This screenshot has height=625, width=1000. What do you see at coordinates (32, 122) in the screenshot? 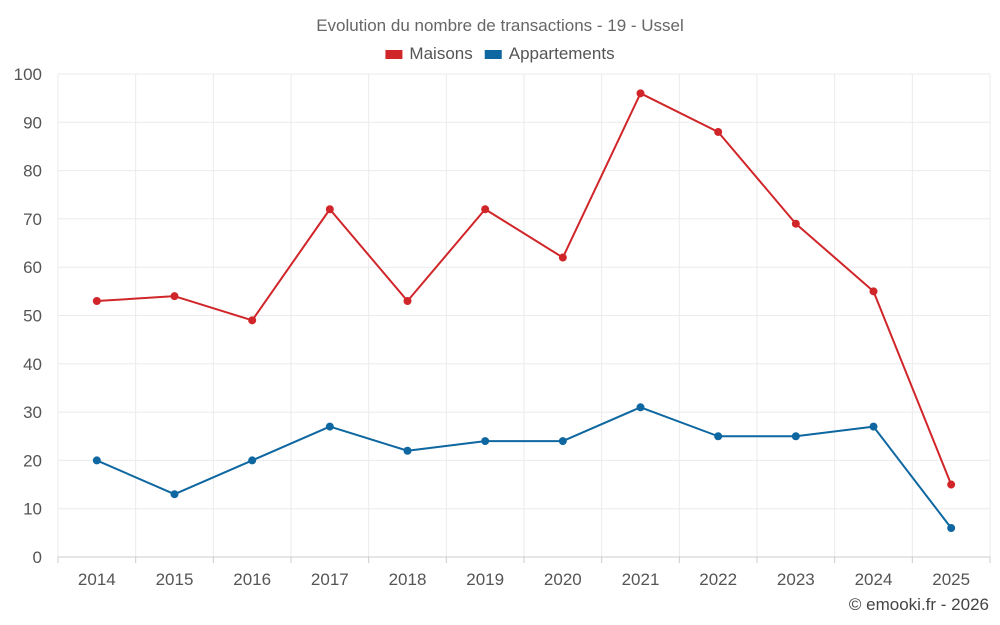
I see `y-tick-label: 90` at bounding box center [32, 122].